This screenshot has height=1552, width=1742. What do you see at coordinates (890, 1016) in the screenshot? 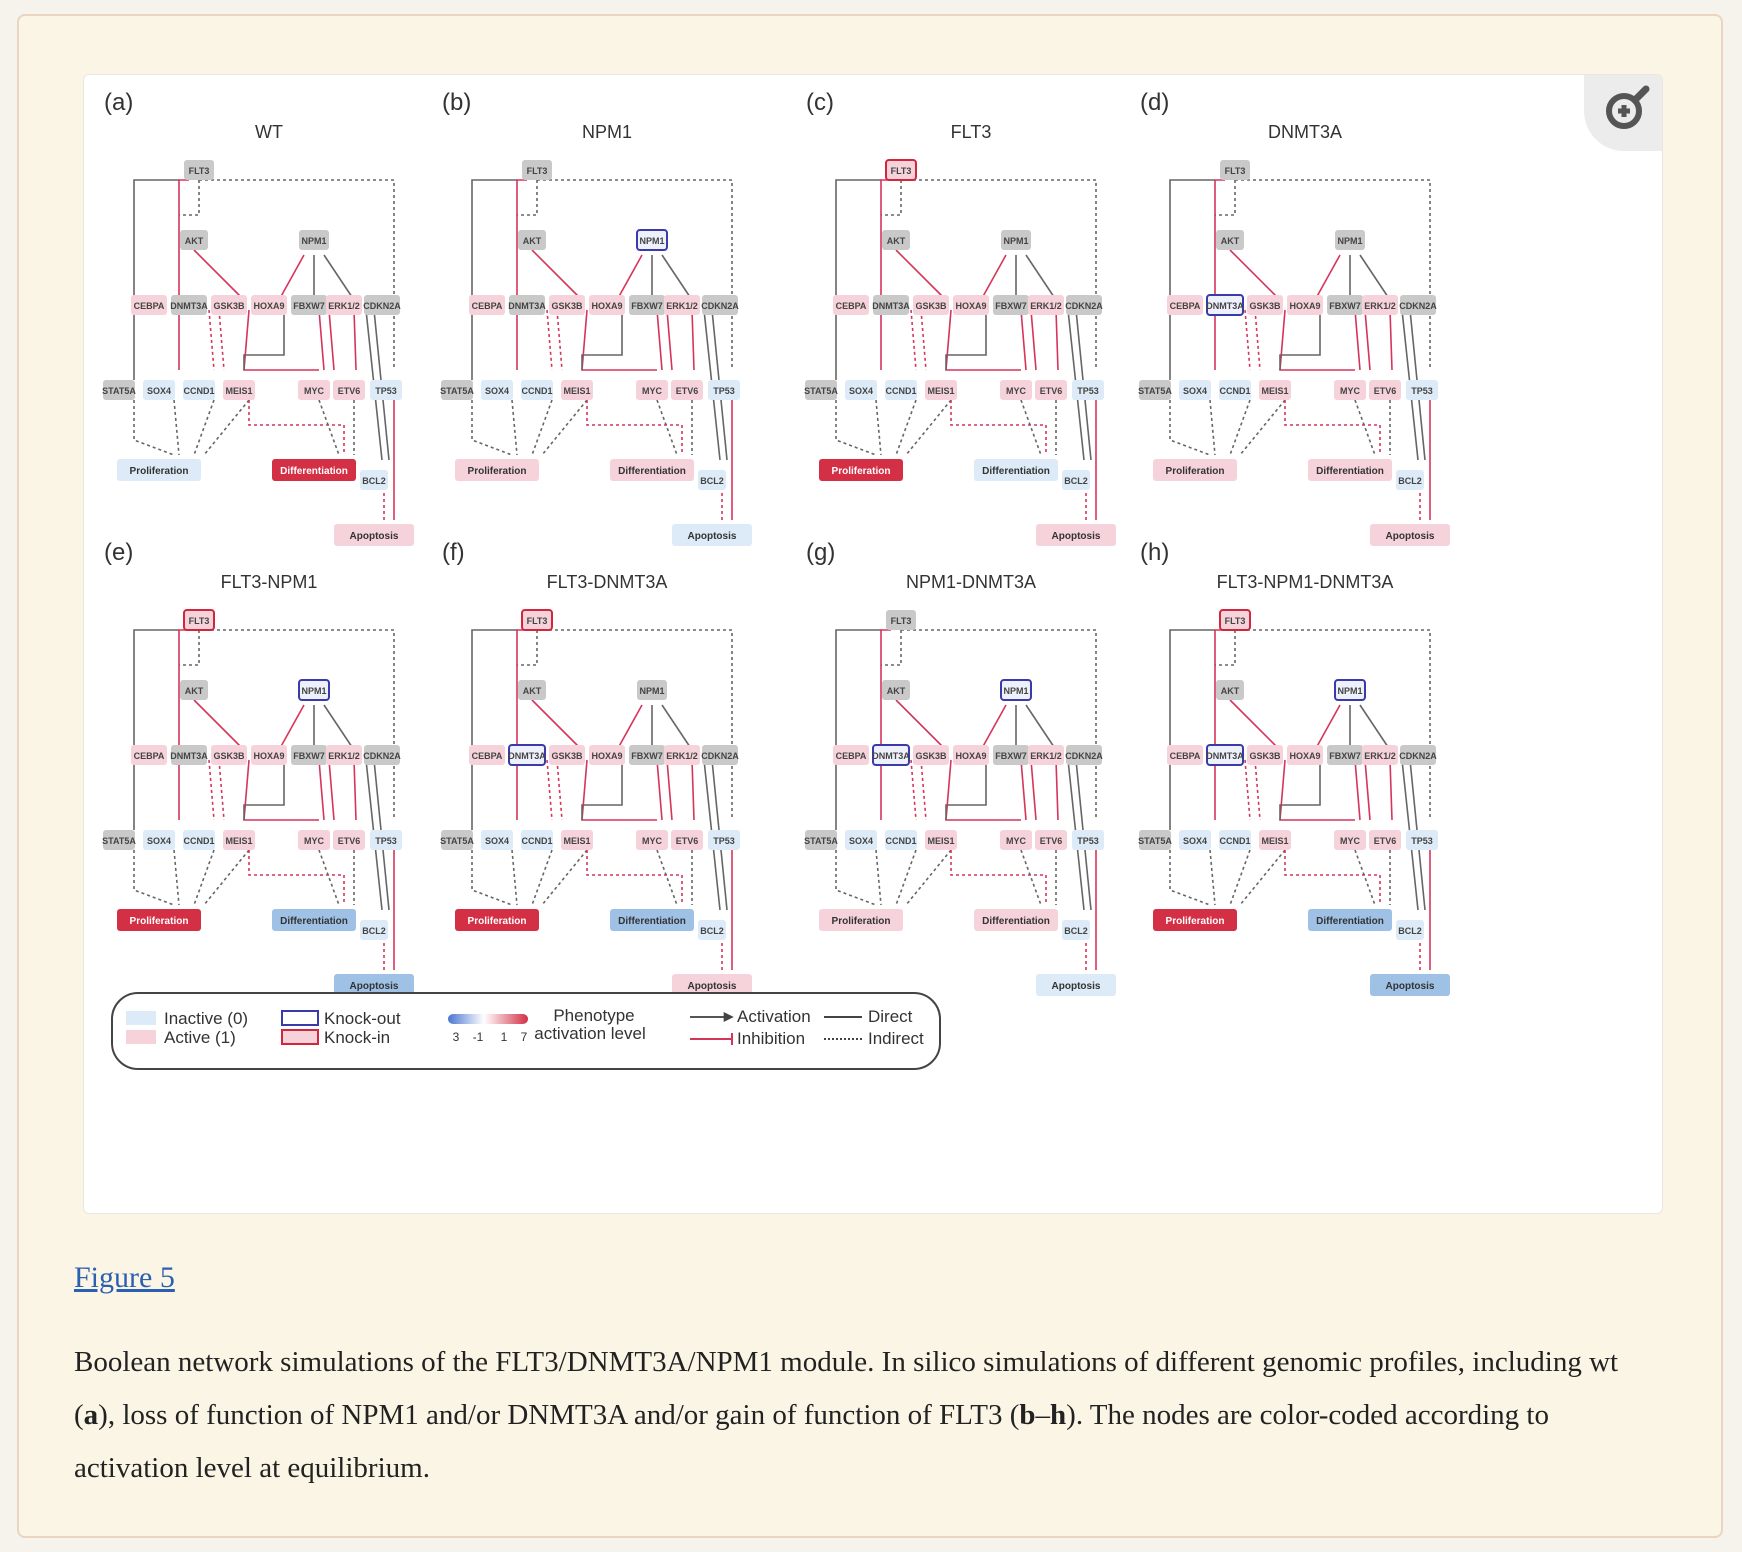
I see `legend-direct-label: Direct` at bounding box center [890, 1016].